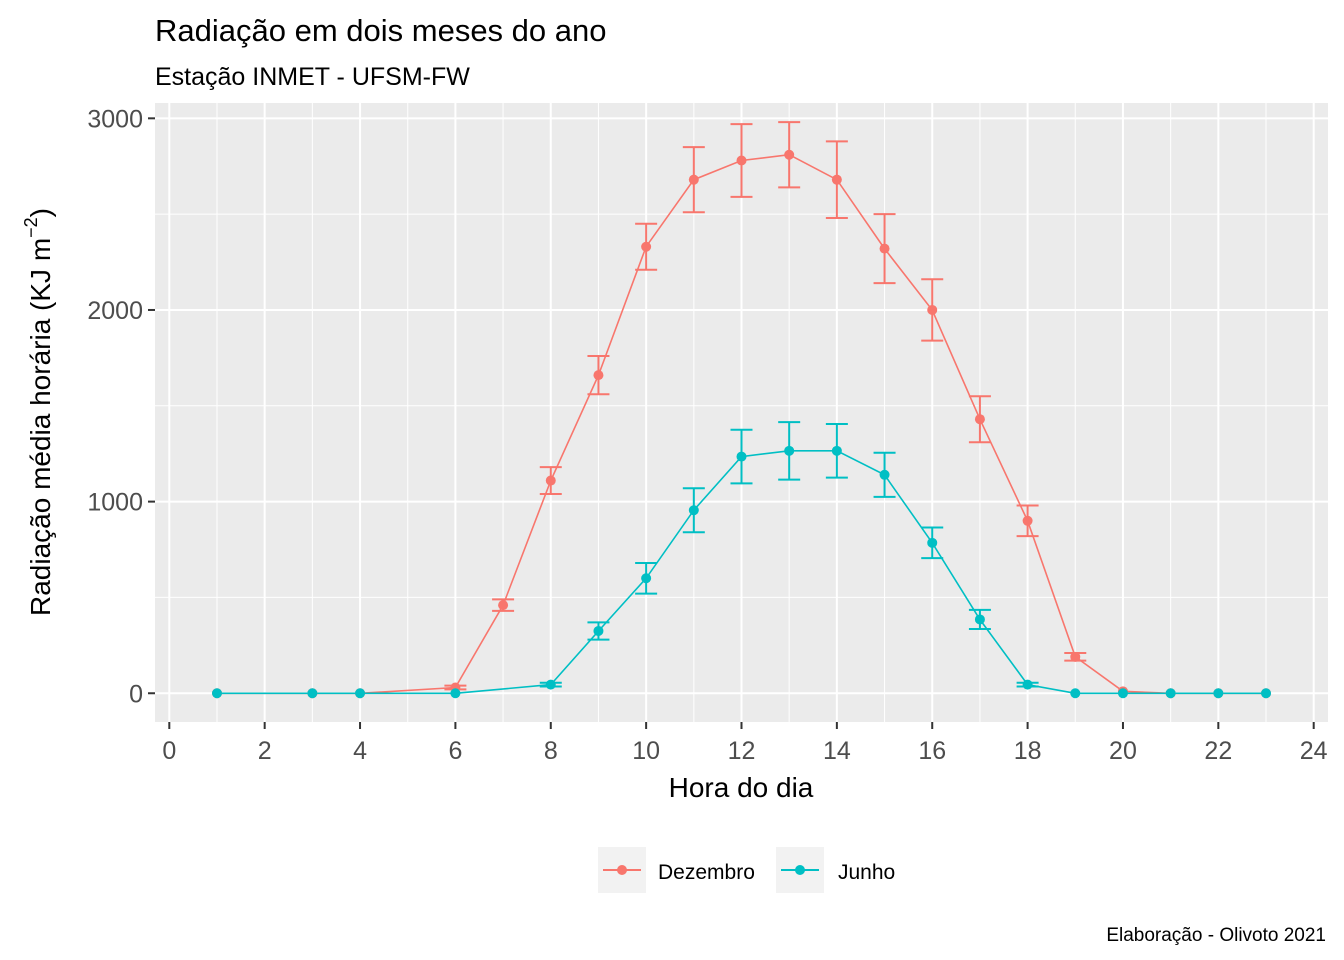 This screenshot has height=960, width=1344. What do you see at coordinates (360, 751) in the screenshot?
I see `x-tick-label: 4` at bounding box center [360, 751].